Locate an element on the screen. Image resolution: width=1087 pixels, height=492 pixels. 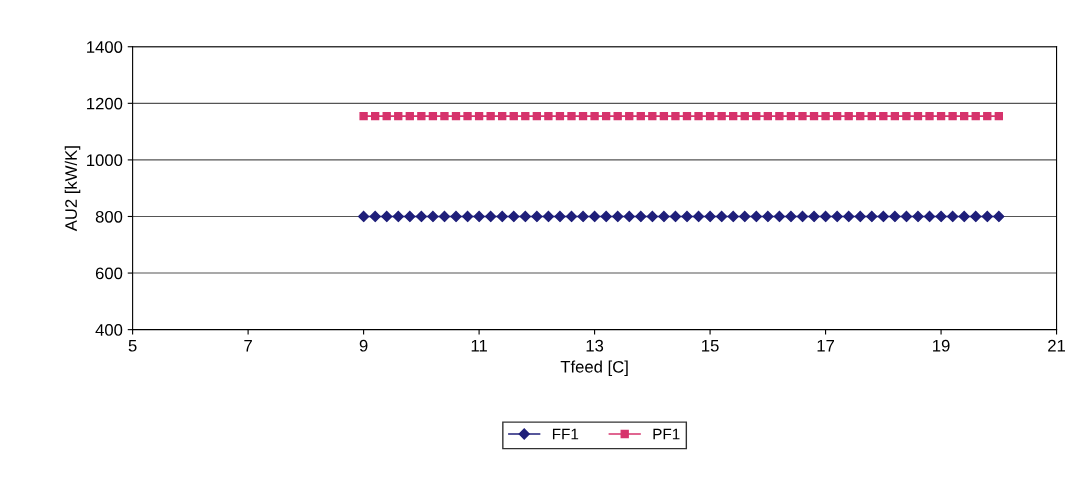
legend-label: PF1 is located at coordinates (666, 434).